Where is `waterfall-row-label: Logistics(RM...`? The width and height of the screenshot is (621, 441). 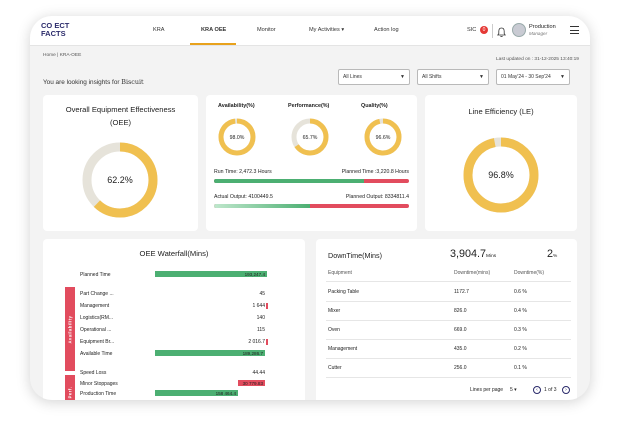 waterfall-row-label: Logistics(RM... is located at coordinates (97, 318).